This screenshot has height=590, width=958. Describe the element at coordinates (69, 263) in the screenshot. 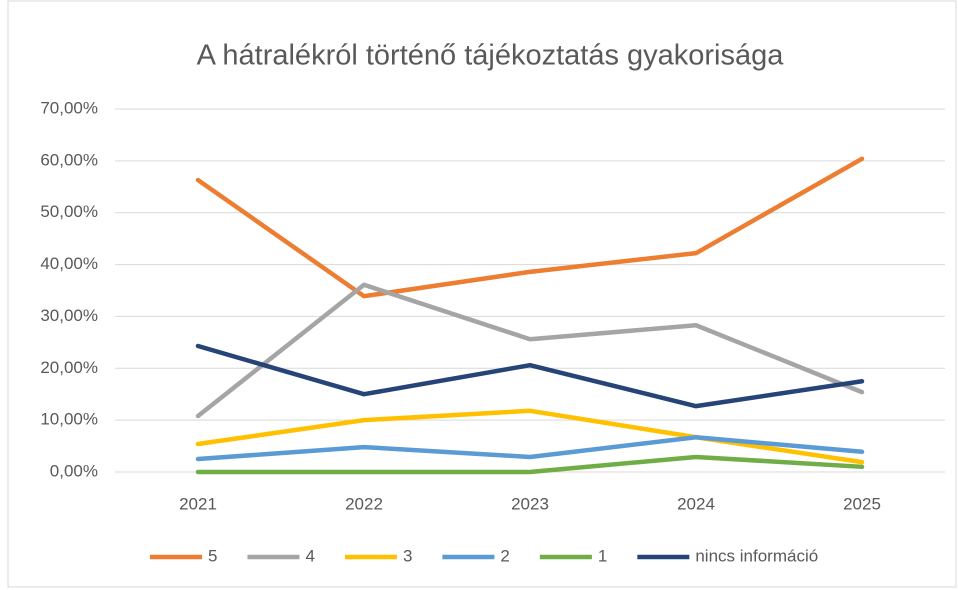

I see `y-tick-label: 40,00%` at that location.